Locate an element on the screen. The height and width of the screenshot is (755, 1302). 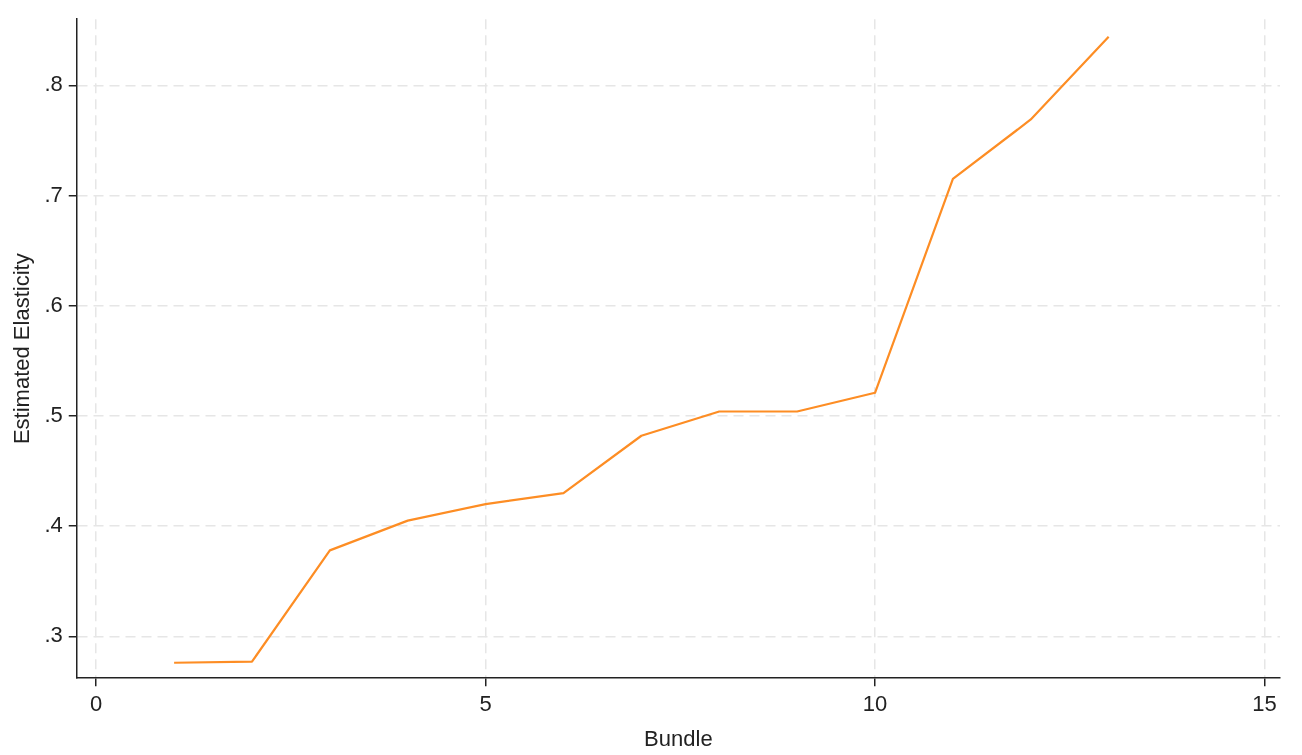
x-tick-label: 0 is located at coordinates (96, 704).